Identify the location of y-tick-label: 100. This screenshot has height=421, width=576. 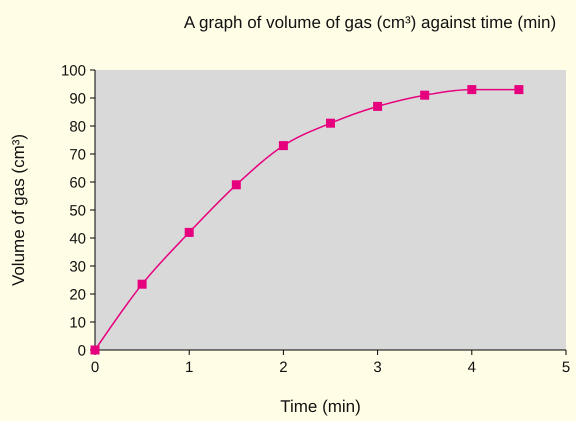
(73, 71).